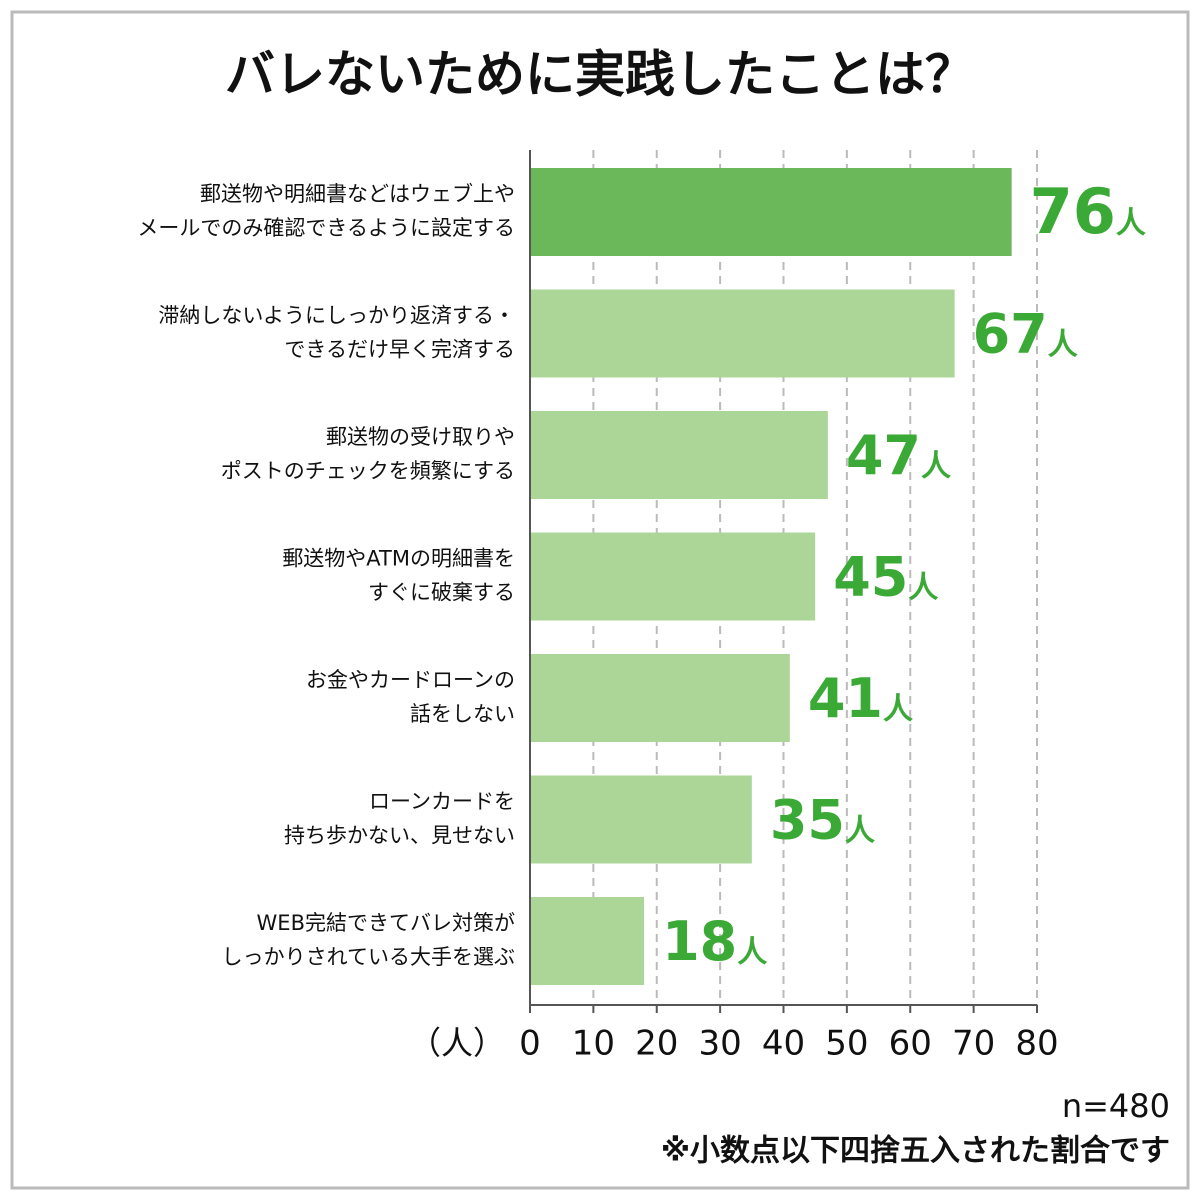 The image size is (1200, 1200). Describe the element at coordinates (1010, 333) in the screenshot. I see `value-number: 67` at that location.